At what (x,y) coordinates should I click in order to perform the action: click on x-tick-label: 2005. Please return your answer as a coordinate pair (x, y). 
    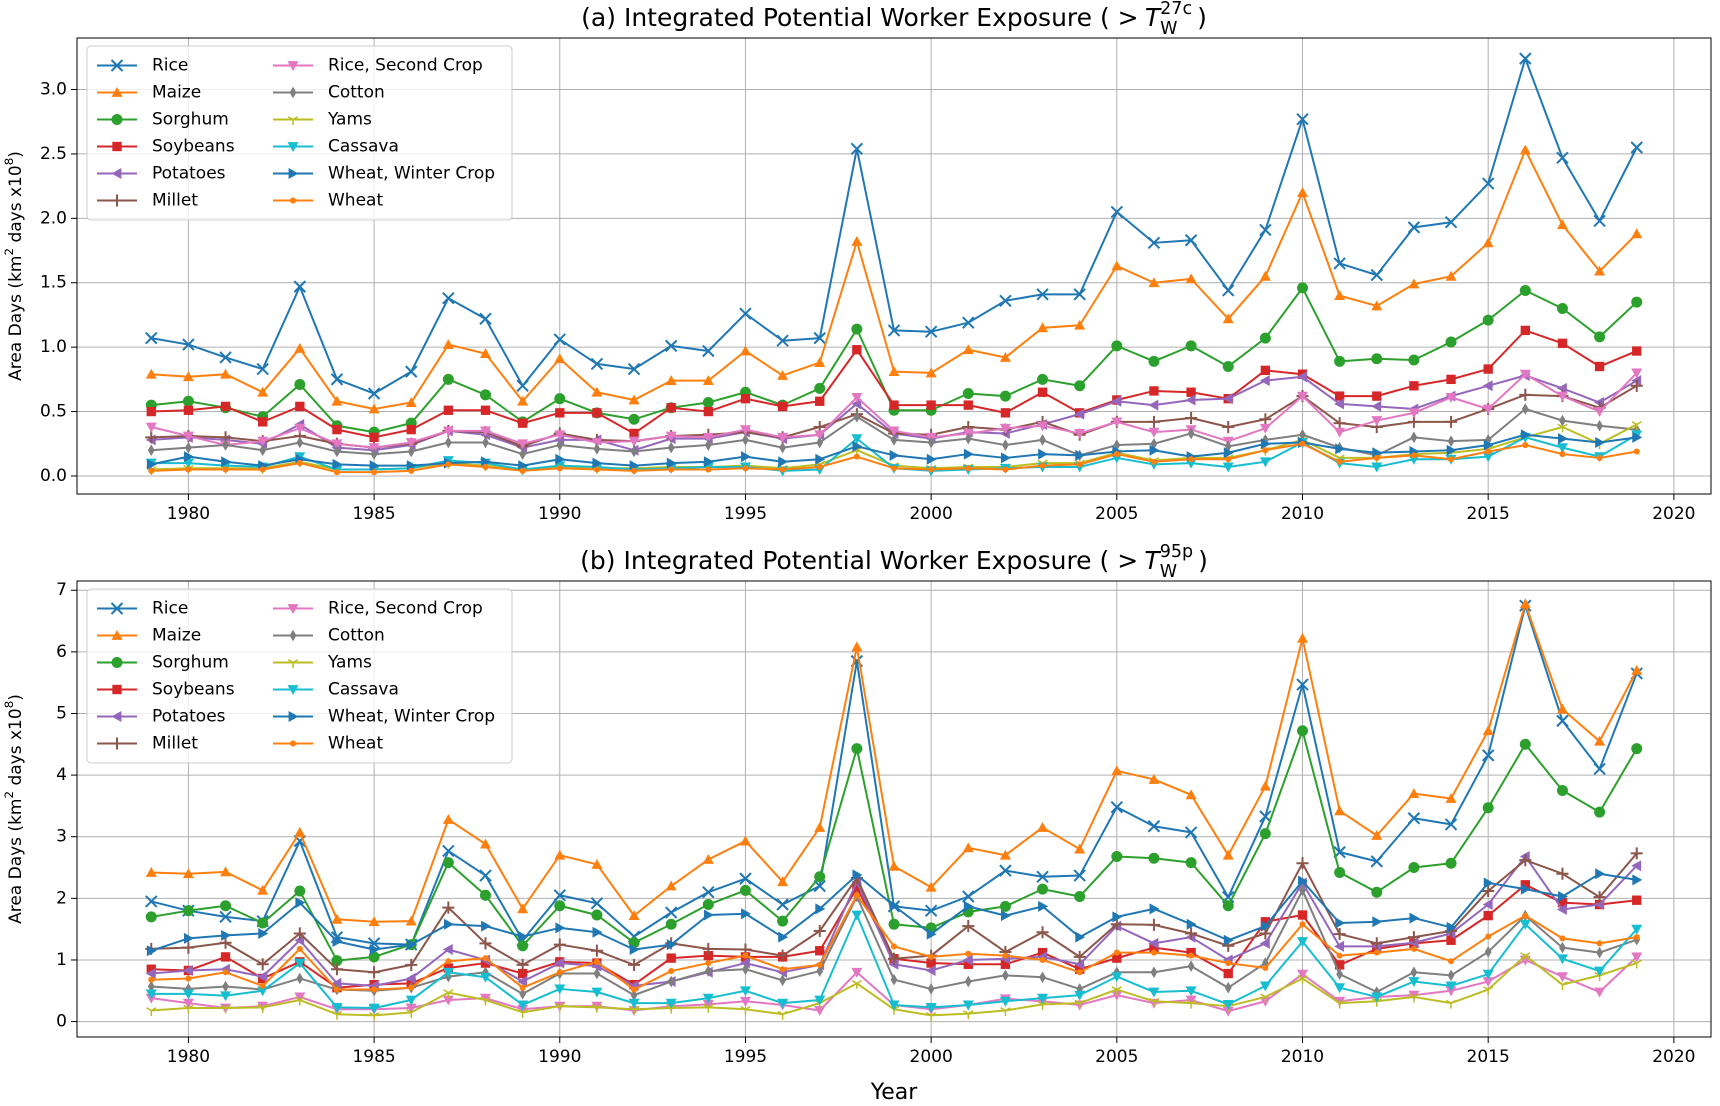
    Looking at the image, I should click on (1116, 514).